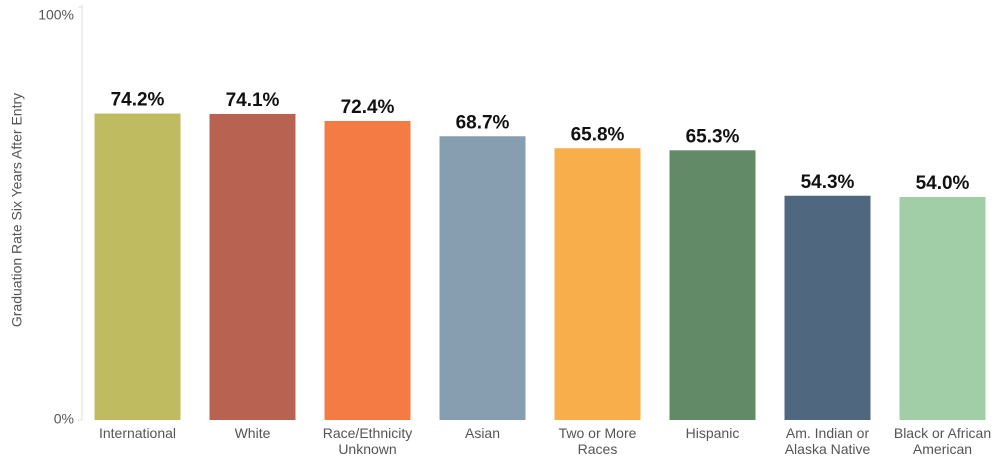  What do you see at coordinates (828, 182) in the screenshot?
I see `value-label: 54.3%` at bounding box center [828, 182].